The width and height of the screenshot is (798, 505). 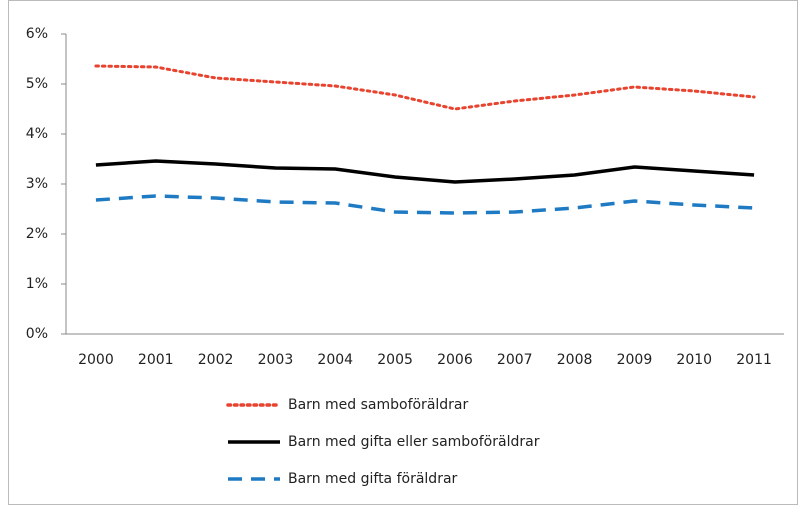 What do you see at coordinates (455, 360) in the screenshot?
I see `x-tick-label: 2006` at bounding box center [455, 360].